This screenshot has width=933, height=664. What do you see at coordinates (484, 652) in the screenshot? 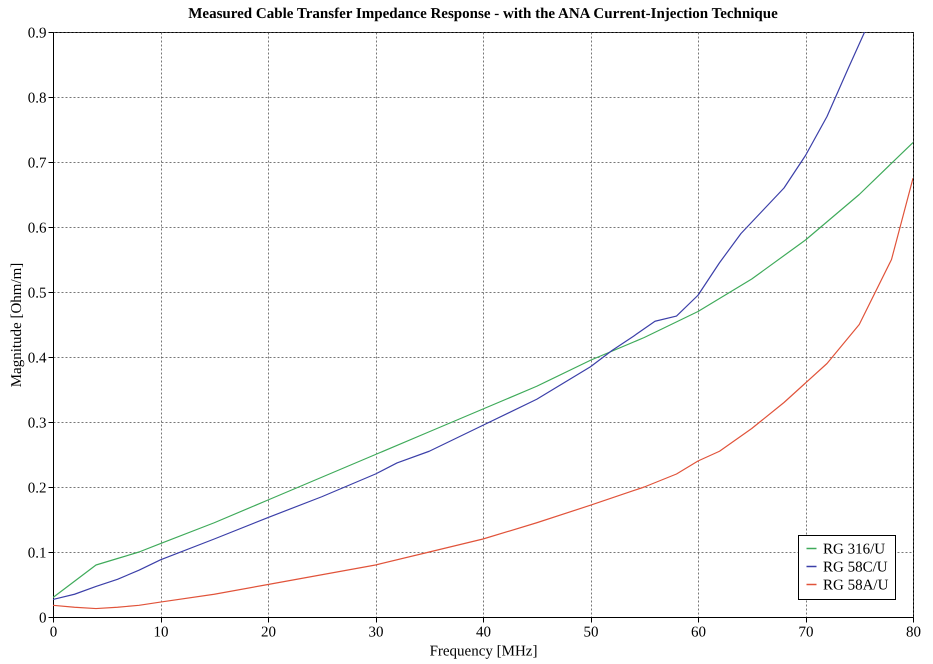
I see `x-axis-title: Frequency [MHz]` at bounding box center [484, 652].